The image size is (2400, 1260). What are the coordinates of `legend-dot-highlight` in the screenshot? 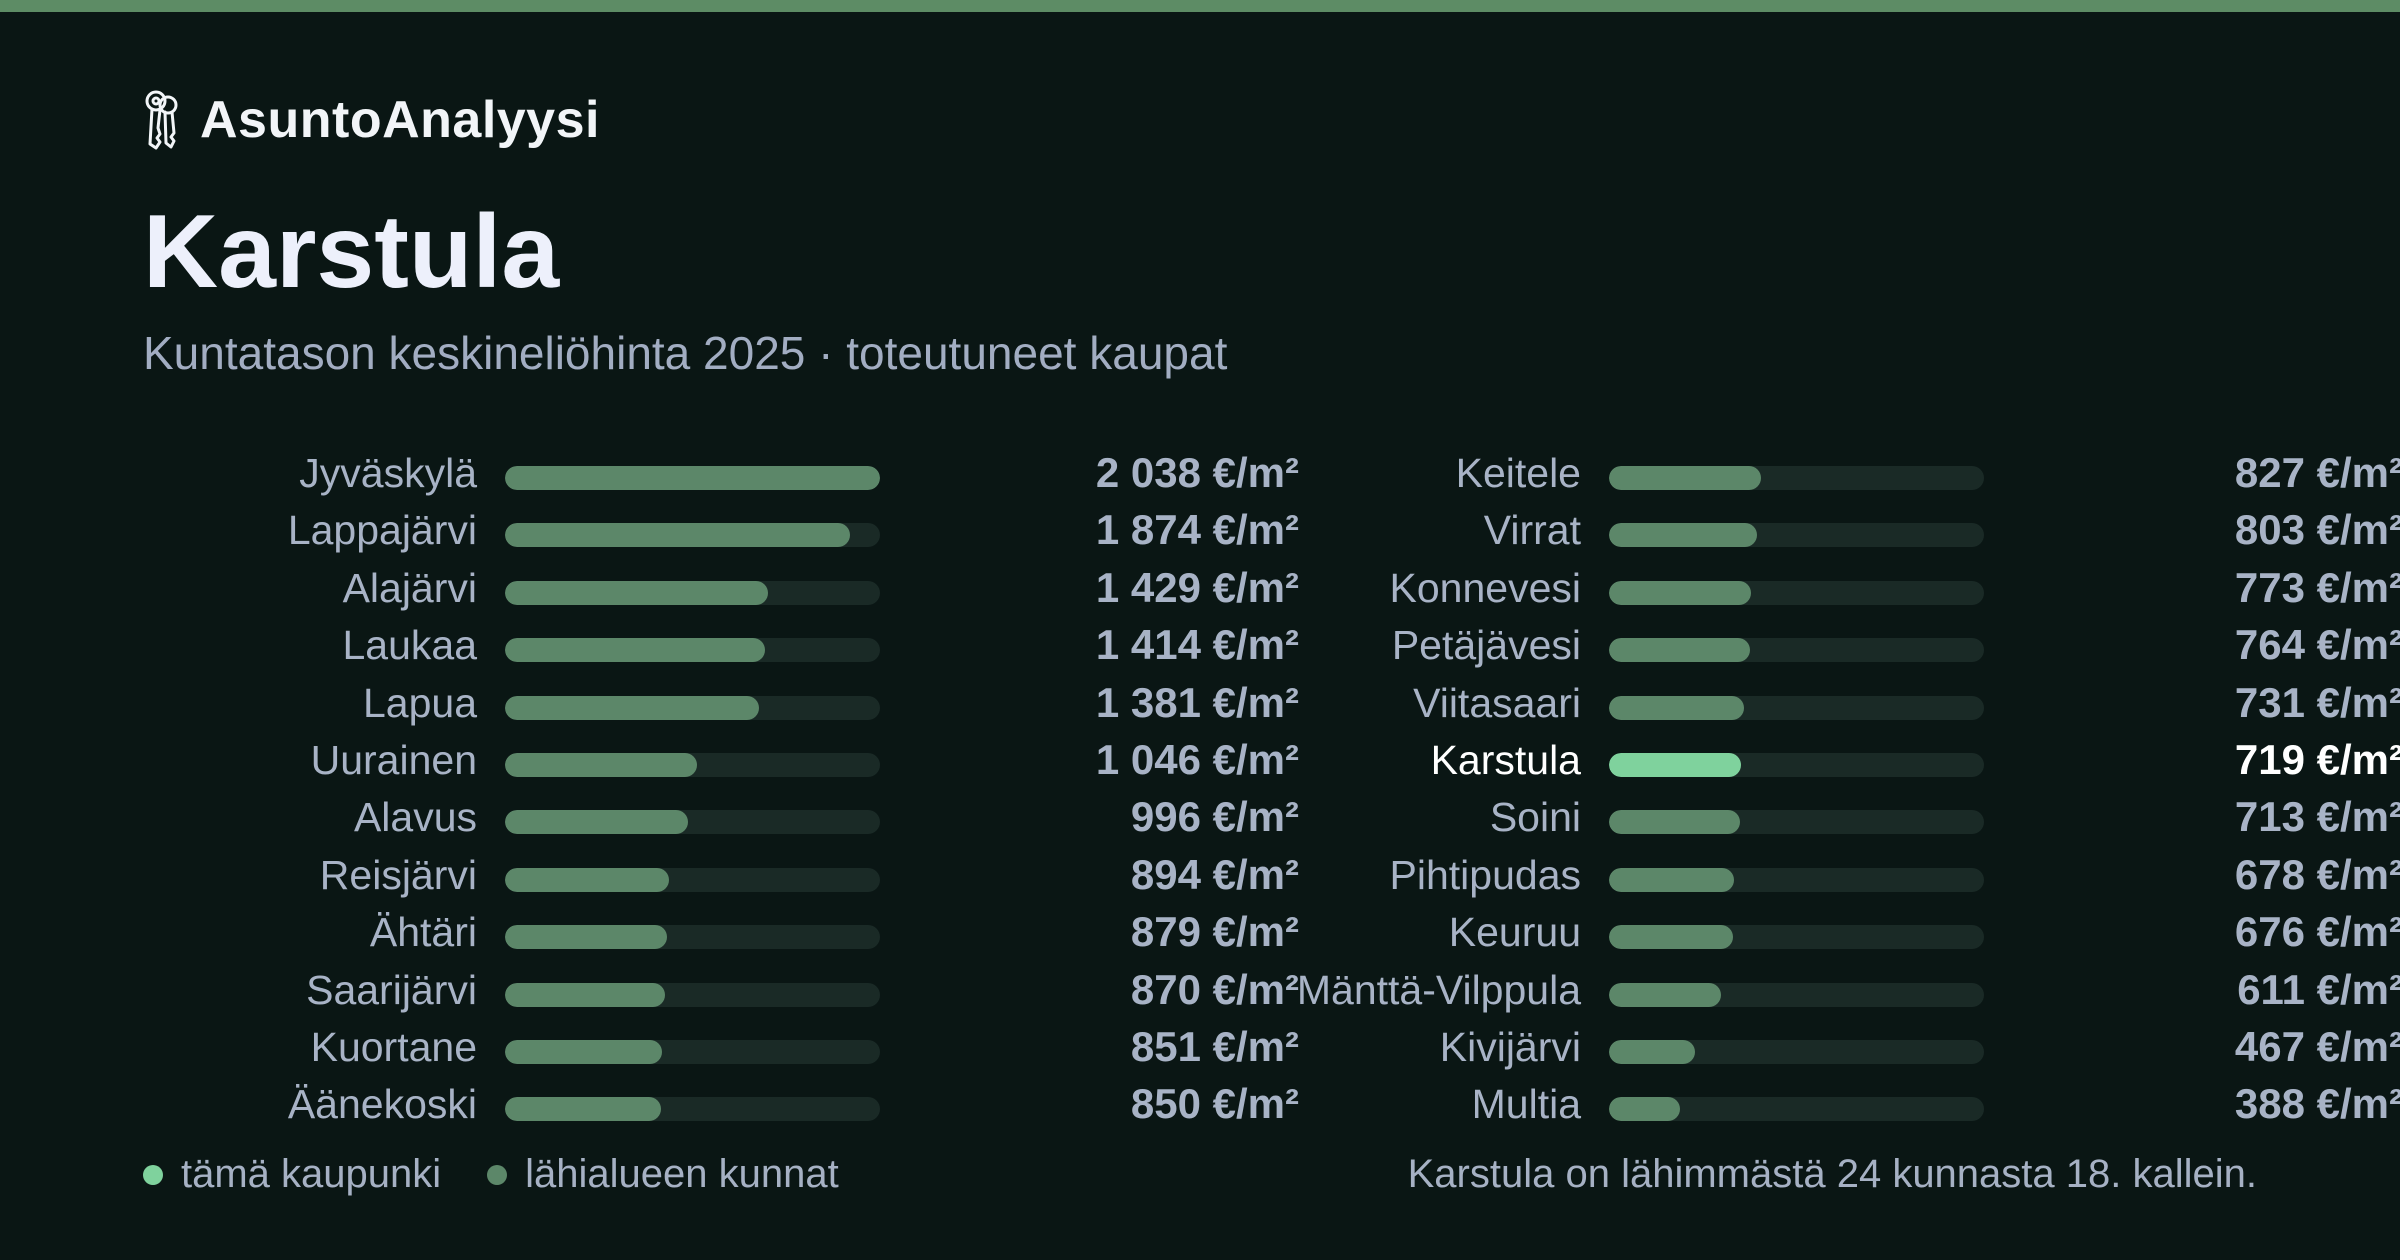 It's located at (153, 1174).